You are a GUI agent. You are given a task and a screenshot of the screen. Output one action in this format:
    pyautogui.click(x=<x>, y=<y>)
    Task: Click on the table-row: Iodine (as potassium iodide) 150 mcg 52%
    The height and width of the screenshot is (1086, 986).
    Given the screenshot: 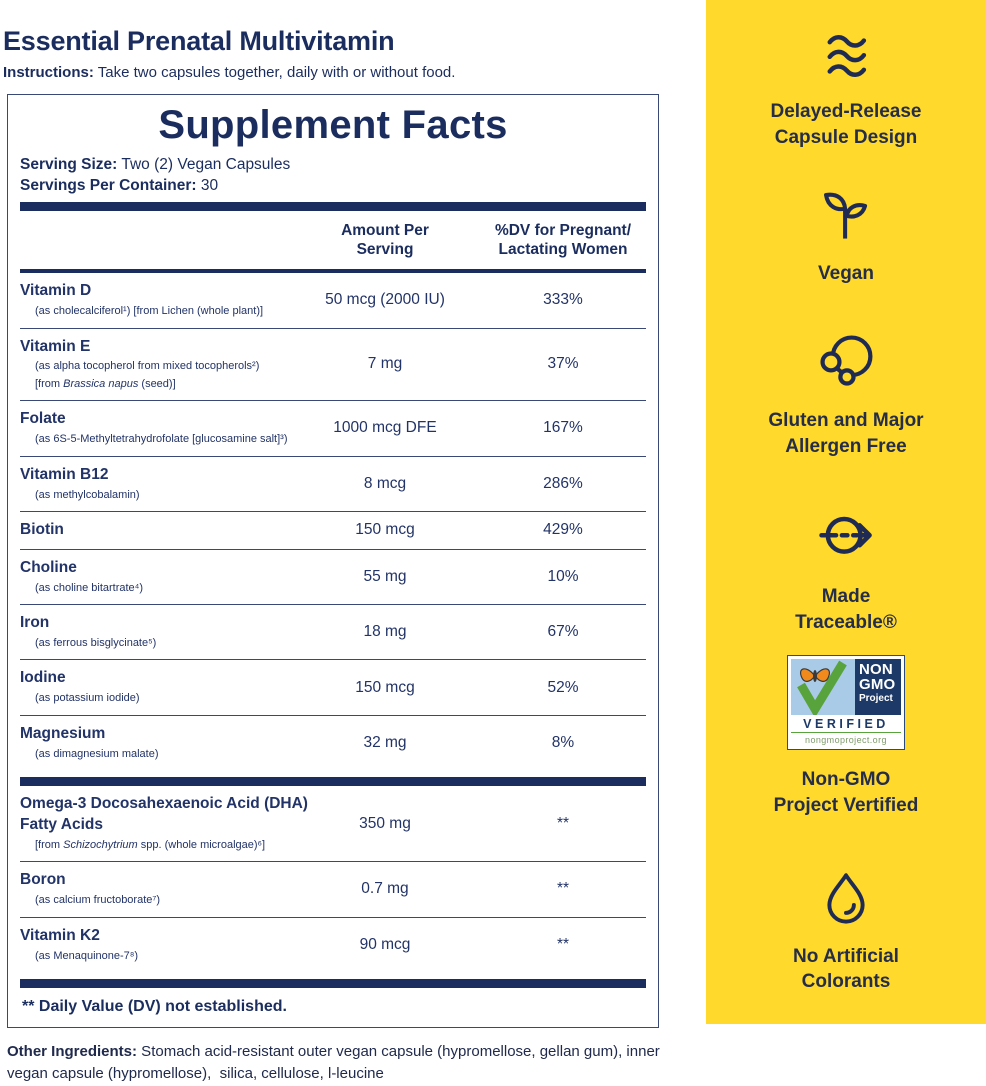 What is the action you would take?
    pyautogui.click(x=333, y=686)
    